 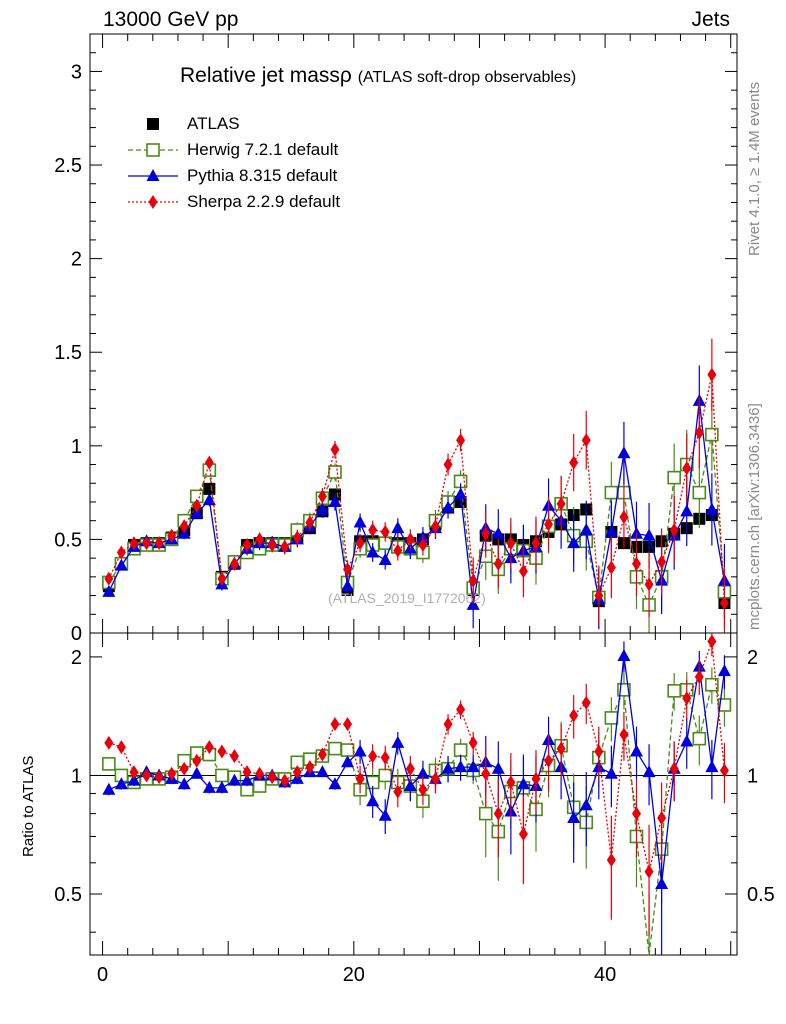 What do you see at coordinates (752, 658) in the screenshot?
I see `ratio-y-tick-label-right: 2` at bounding box center [752, 658].